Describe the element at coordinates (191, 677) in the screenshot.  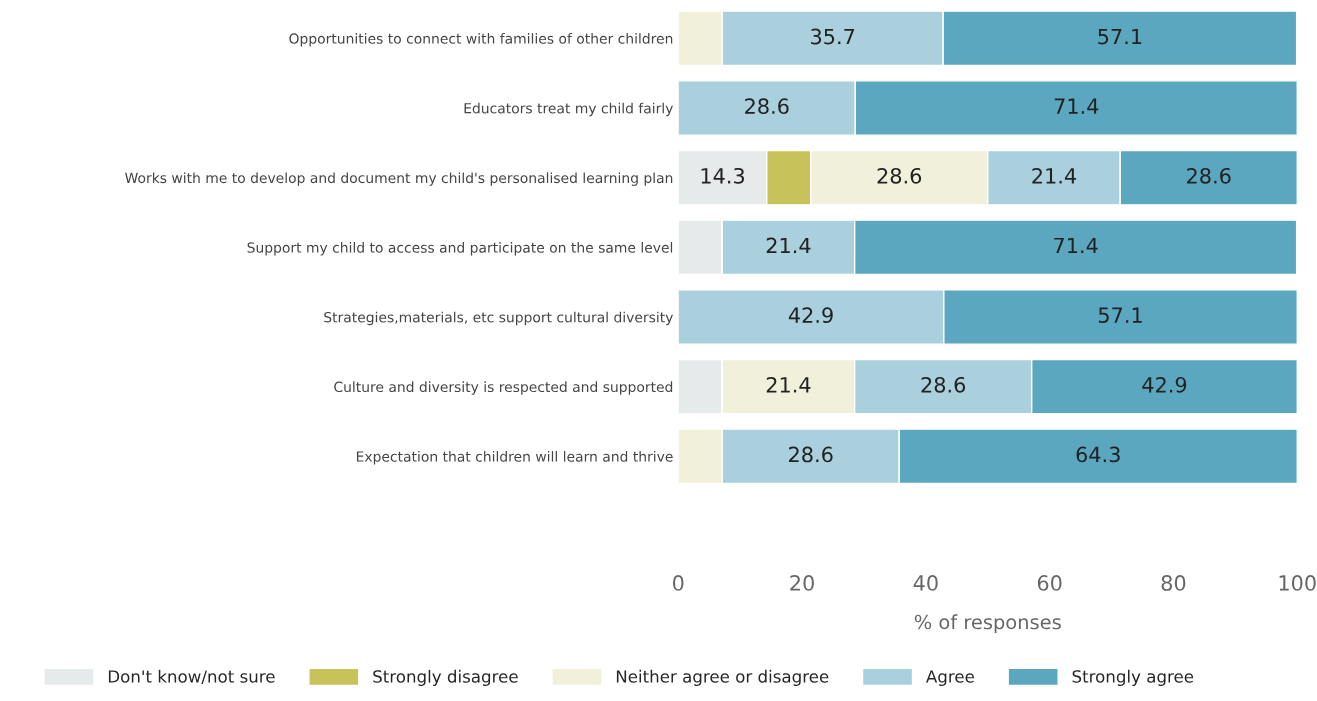
I see `legend-label: Don't know/not sure` at that location.